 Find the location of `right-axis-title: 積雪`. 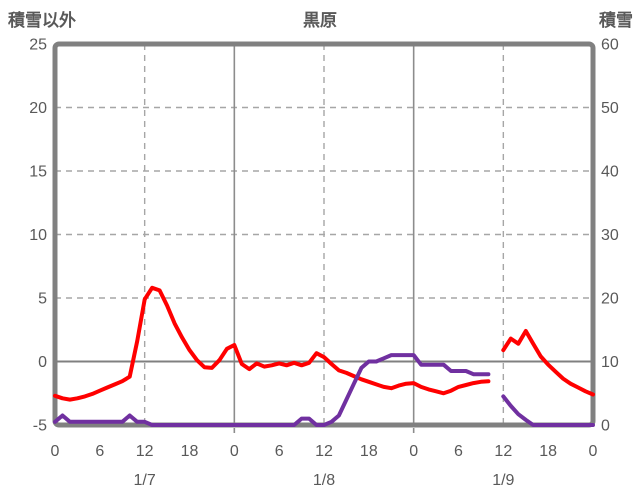

right-axis-title: 積雪 is located at coordinates (616, 20).